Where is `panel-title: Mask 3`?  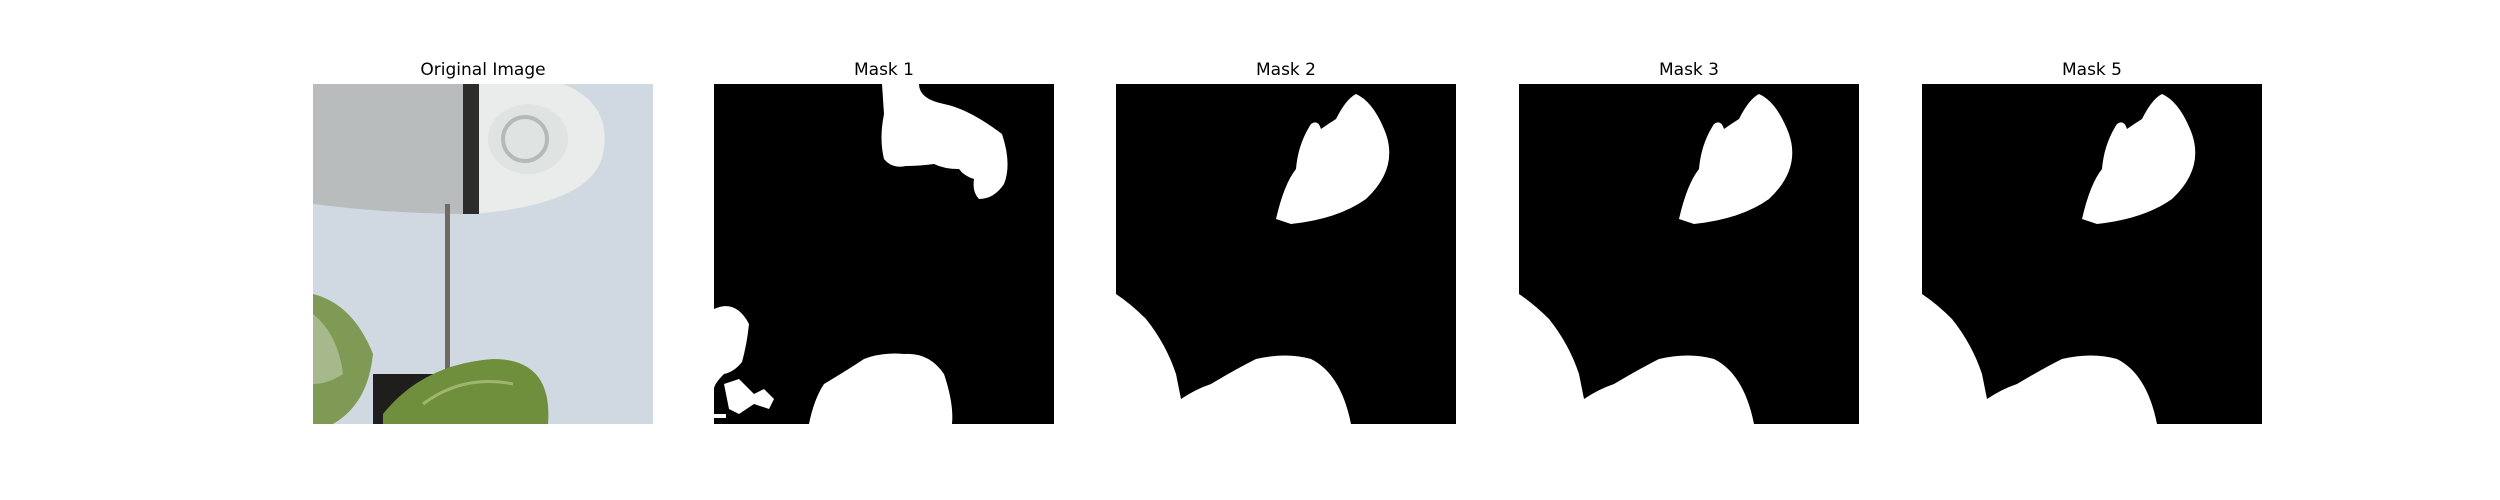
panel-title: Mask 3 is located at coordinates (1688, 70).